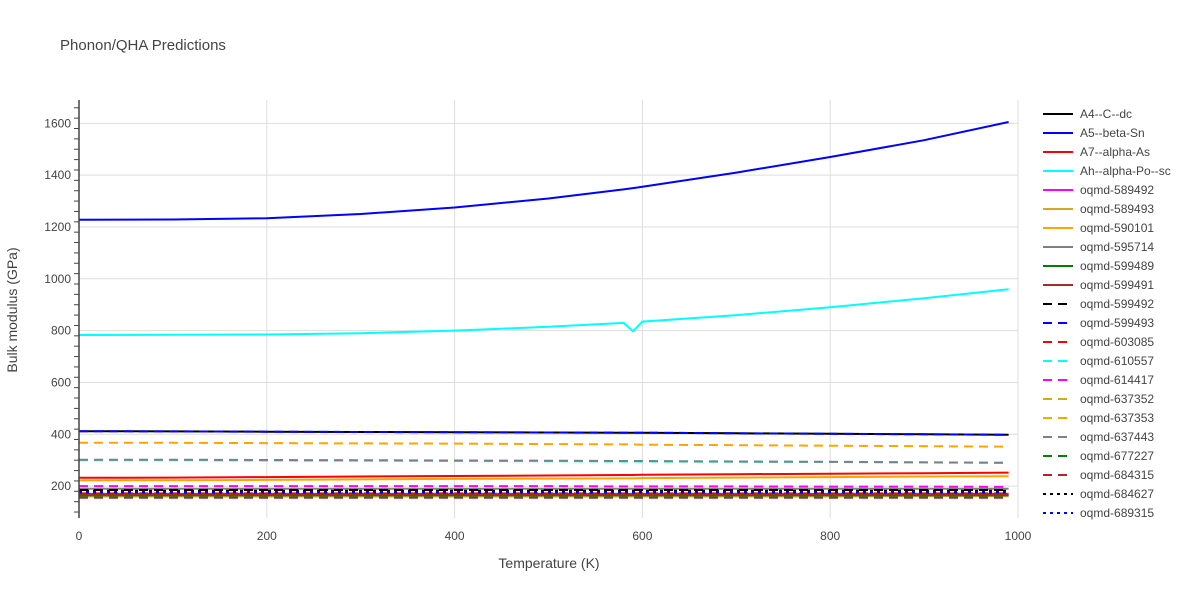 The width and height of the screenshot is (1200, 600). I want to click on legend-label: A7--alpha-As, so click(1115, 152).